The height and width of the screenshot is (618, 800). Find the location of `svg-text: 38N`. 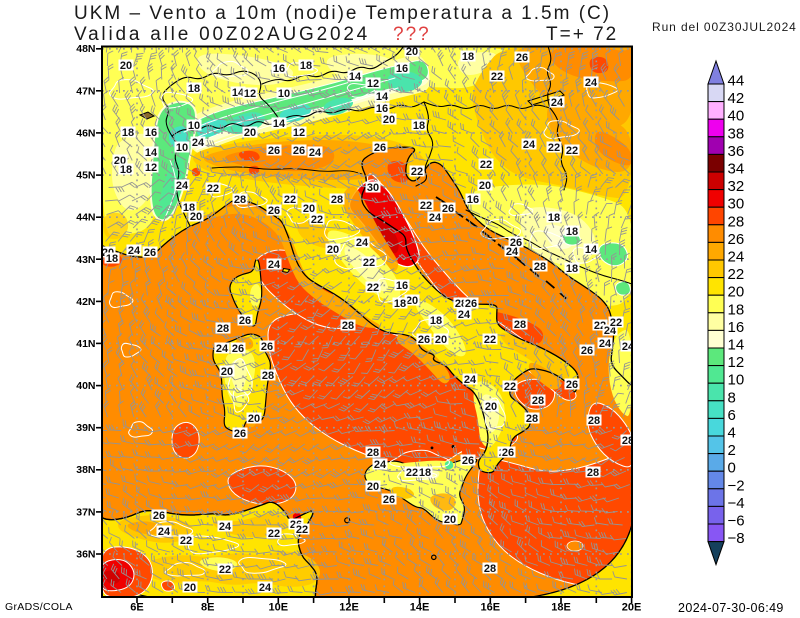

svg-text: 38N is located at coordinates (85, 470).